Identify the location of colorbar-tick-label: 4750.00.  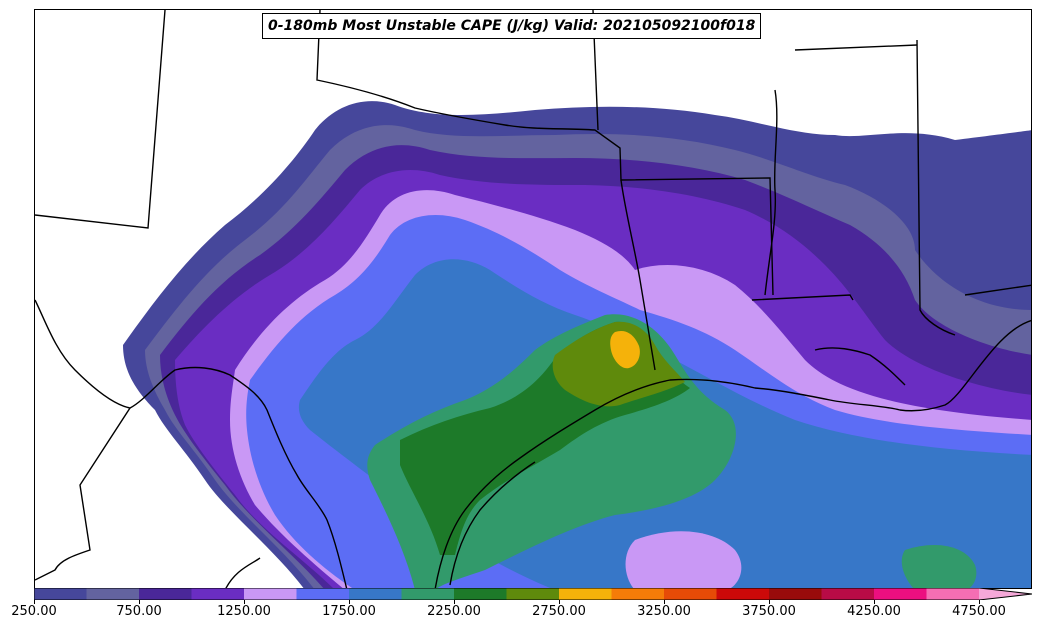
(979, 611).